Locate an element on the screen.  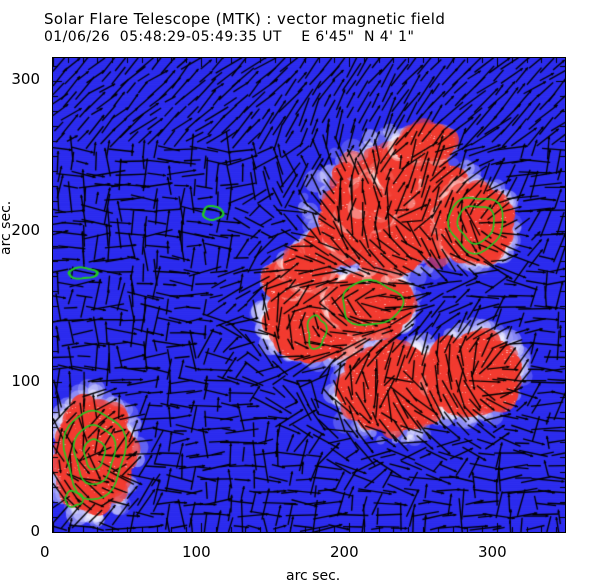
y-tick-label-200: 200 is located at coordinates (25, 230).